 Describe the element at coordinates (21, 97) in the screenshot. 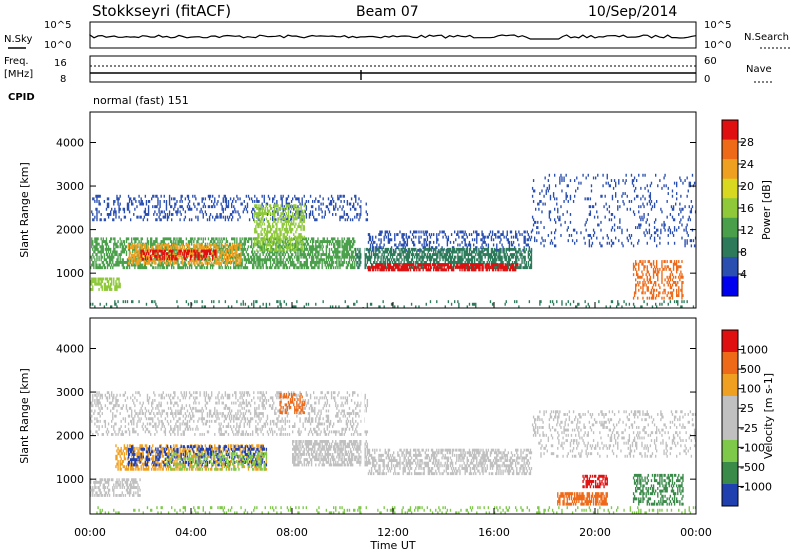

I see `cpid-label: CPID` at that location.